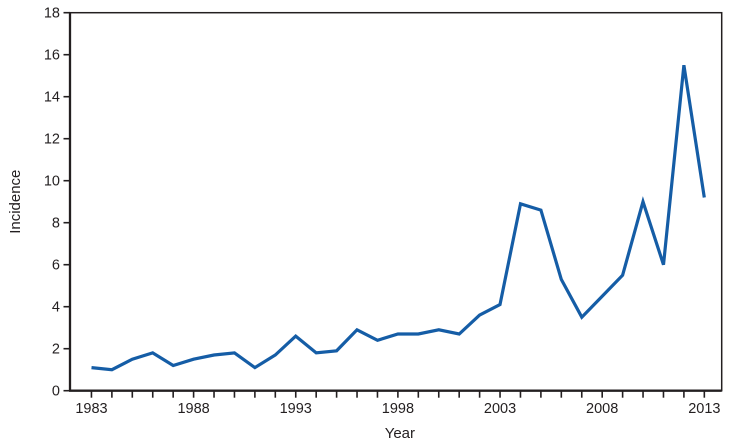 This screenshot has height=443, width=734. Describe the element at coordinates (56, 266) in the screenshot. I see `y-tick-label: 6` at that location.